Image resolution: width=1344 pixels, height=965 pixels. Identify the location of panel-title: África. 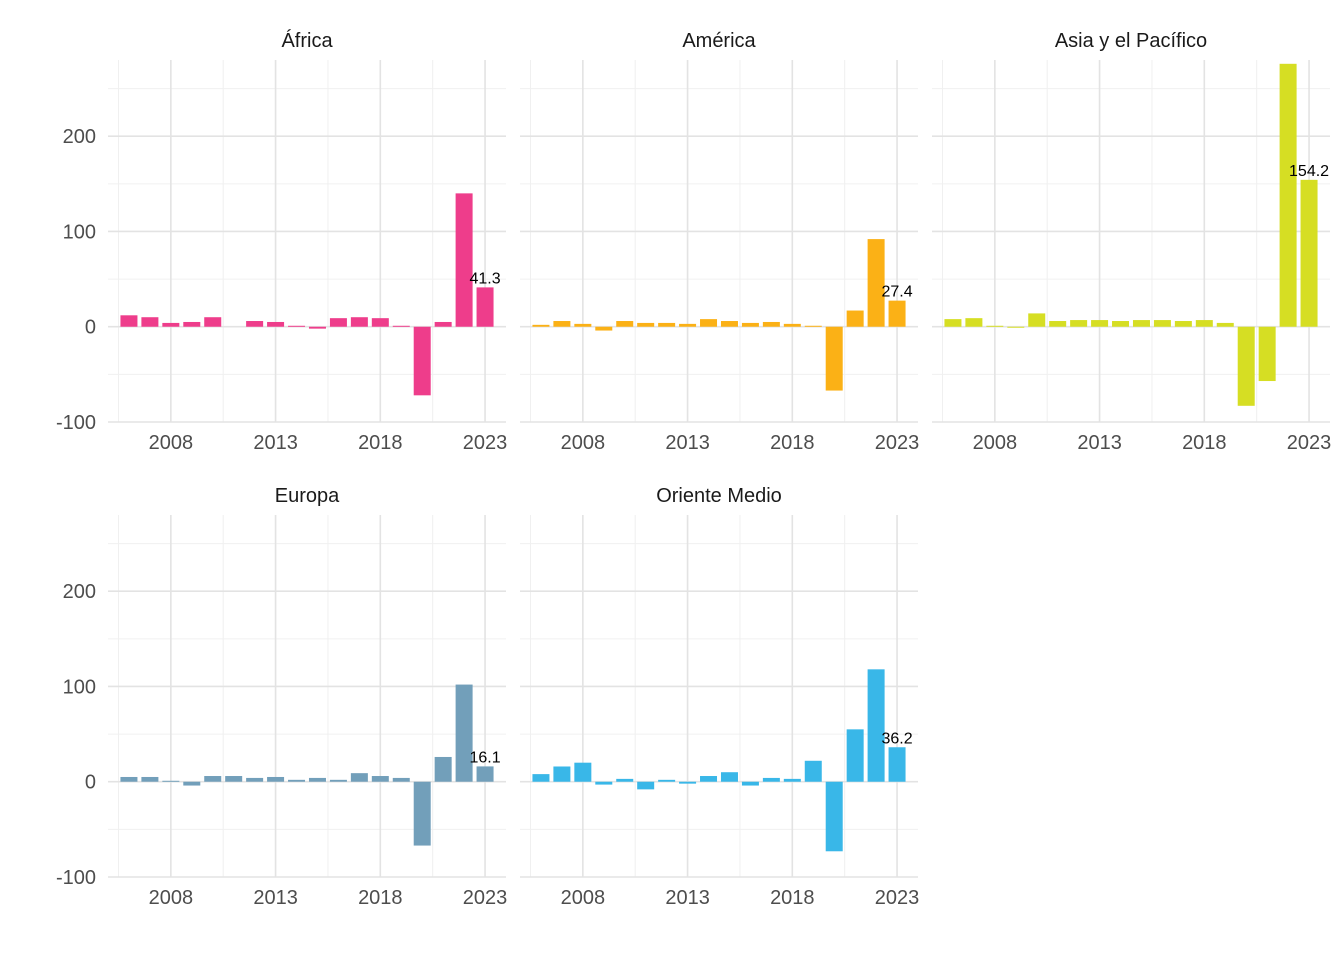
(307, 40).